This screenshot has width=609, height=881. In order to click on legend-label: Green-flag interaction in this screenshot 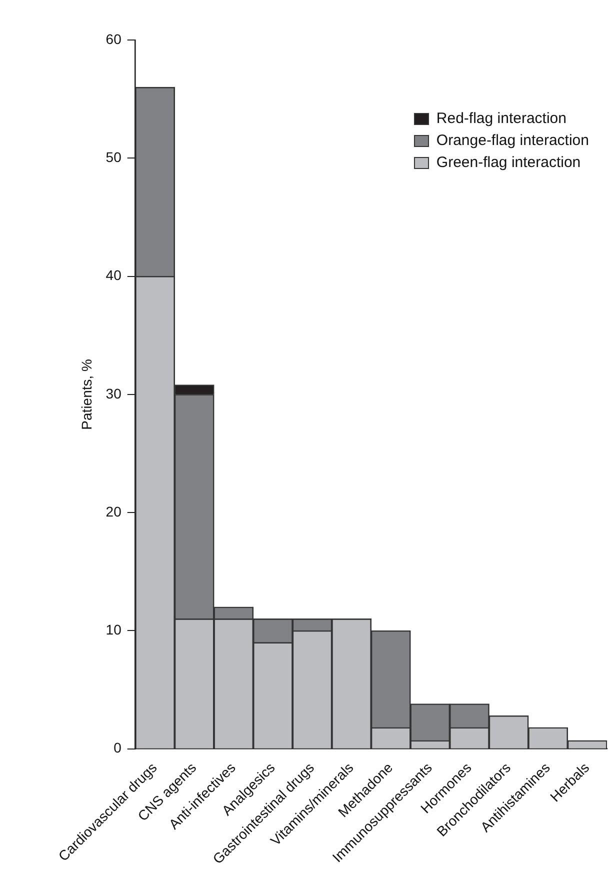, I will do `click(508, 163)`.